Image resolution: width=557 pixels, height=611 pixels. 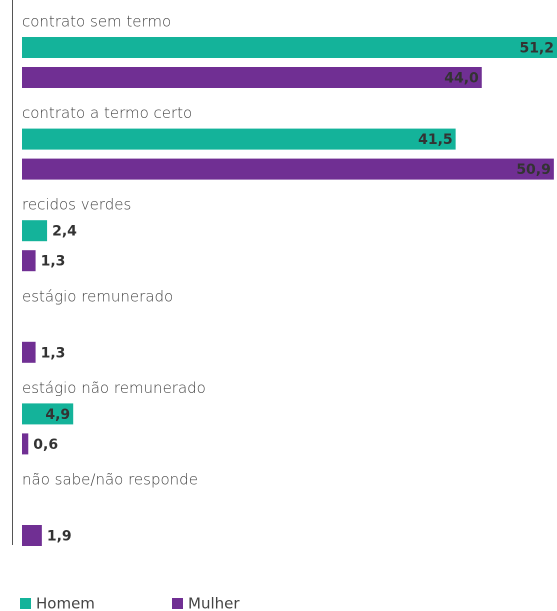 What do you see at coordinates (107, 113) in the screenshot?
I see `category-label: contrato a termo certo` at bounding box center [107, 113].